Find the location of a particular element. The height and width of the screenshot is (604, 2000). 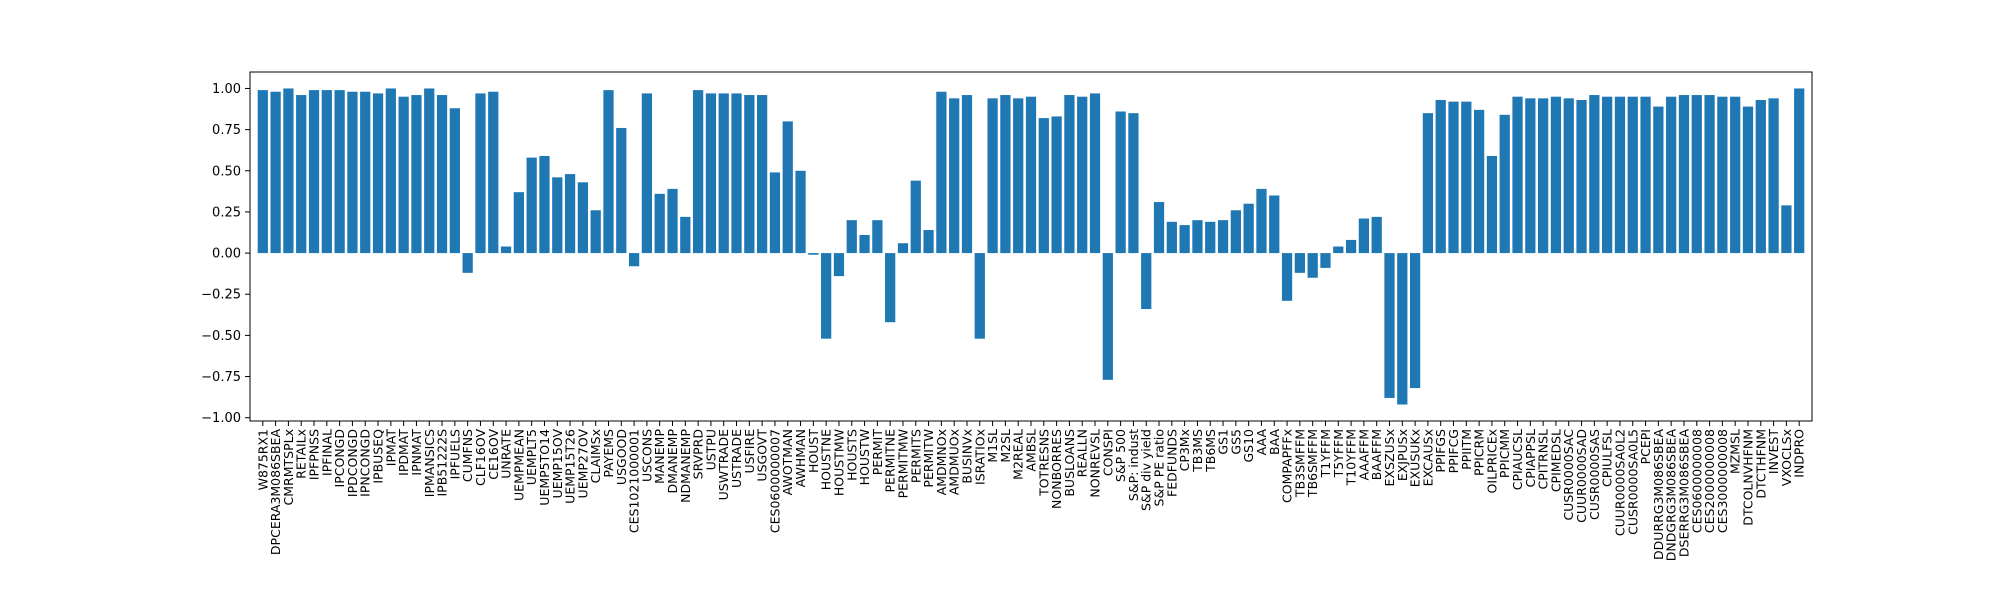

x-tick-label: CUUR0000SA0L2 is located at coordinates (1619, 482).